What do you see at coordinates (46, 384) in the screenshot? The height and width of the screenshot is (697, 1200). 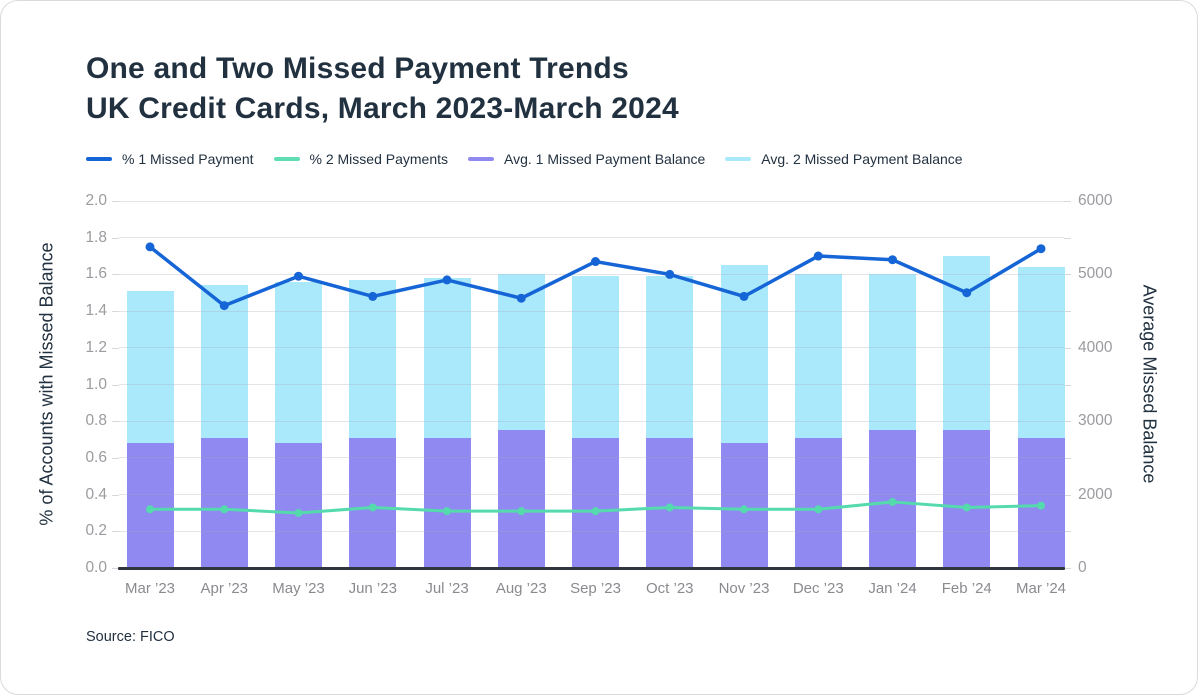 I see `left-axis-title: % of Accounts with Missed Balance` at bounding box center [46, 384].